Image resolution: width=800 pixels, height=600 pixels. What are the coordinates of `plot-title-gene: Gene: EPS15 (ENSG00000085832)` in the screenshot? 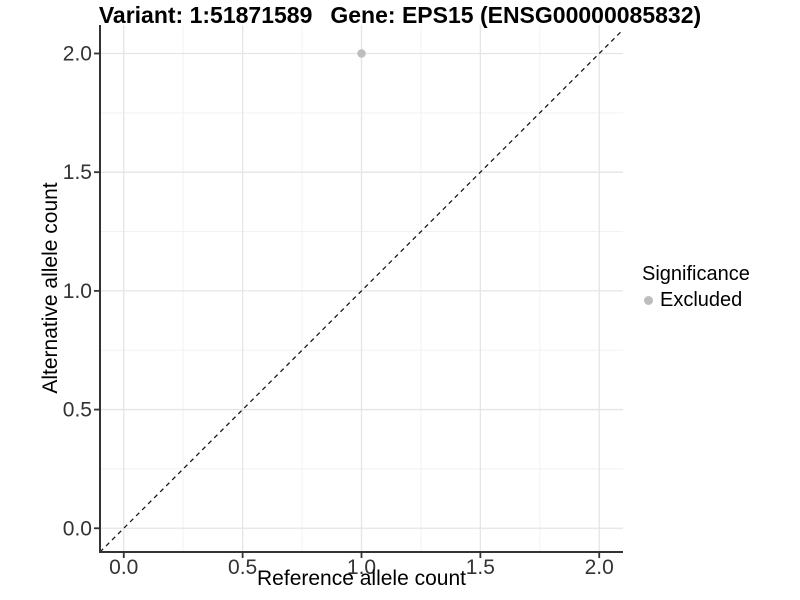 It's located at (516, 15).